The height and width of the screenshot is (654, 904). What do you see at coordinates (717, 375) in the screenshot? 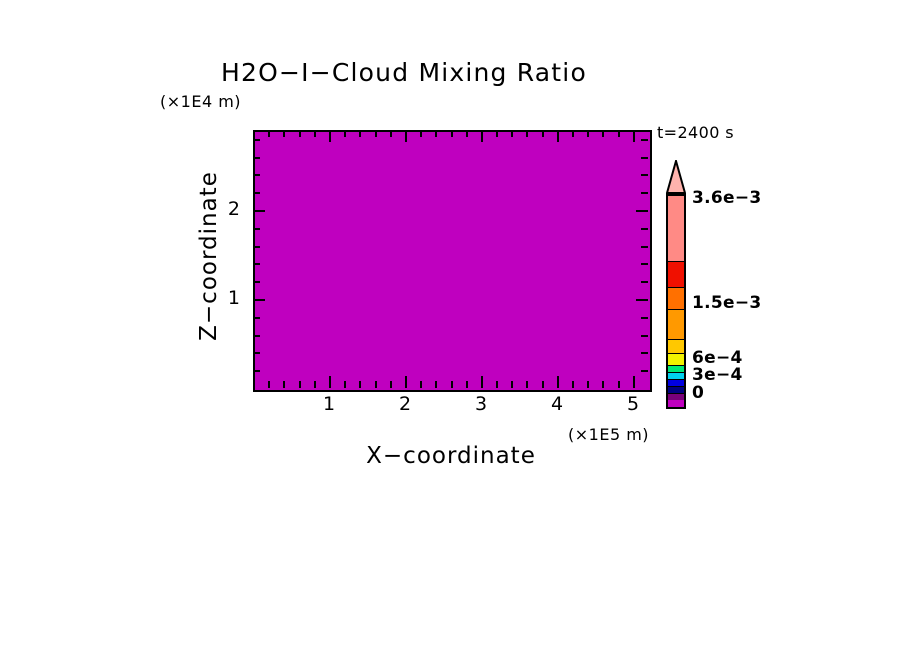
I see `colorbar-label: 3e−4` at bounding box center [717, 375].